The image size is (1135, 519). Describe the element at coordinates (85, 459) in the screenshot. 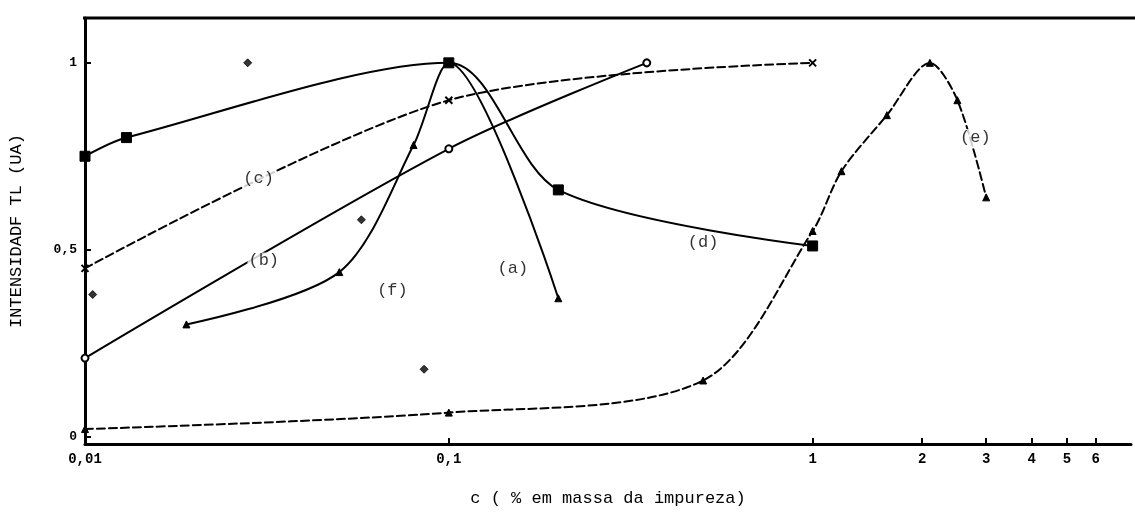

I see `x-tick-label: 0,01` at that location.